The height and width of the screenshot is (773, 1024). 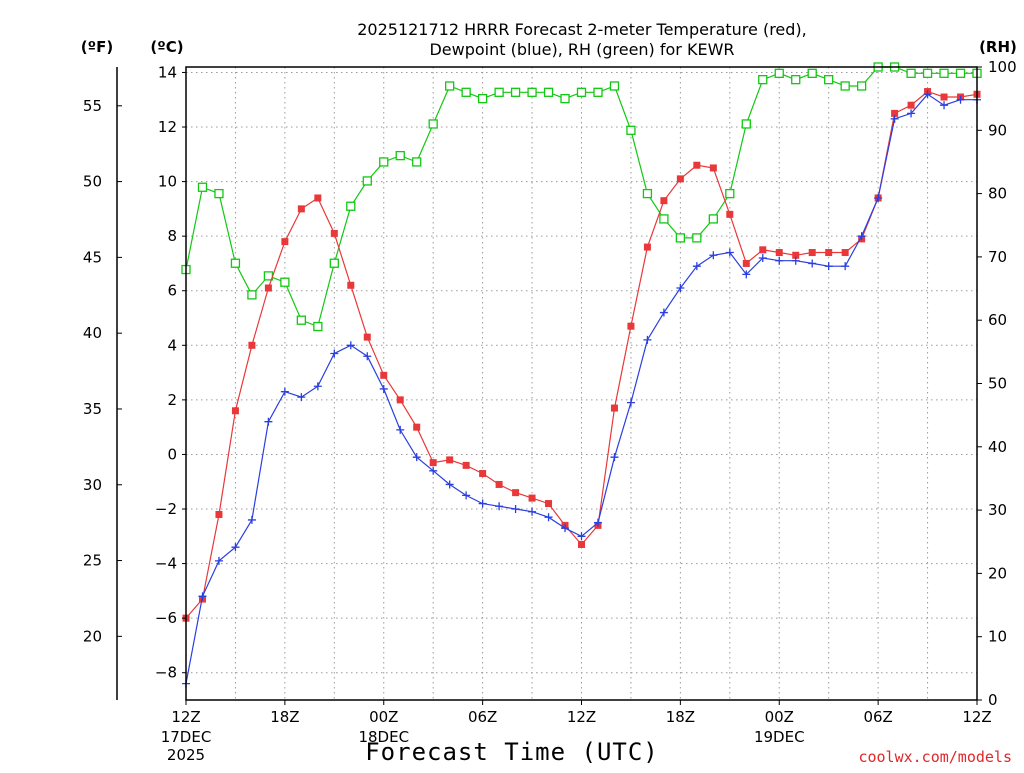 What do you see at coordinates (186, 737) in the screenshot?
I see `x-tick-sublabel: 17DEC` at bounding box center [186, 737].